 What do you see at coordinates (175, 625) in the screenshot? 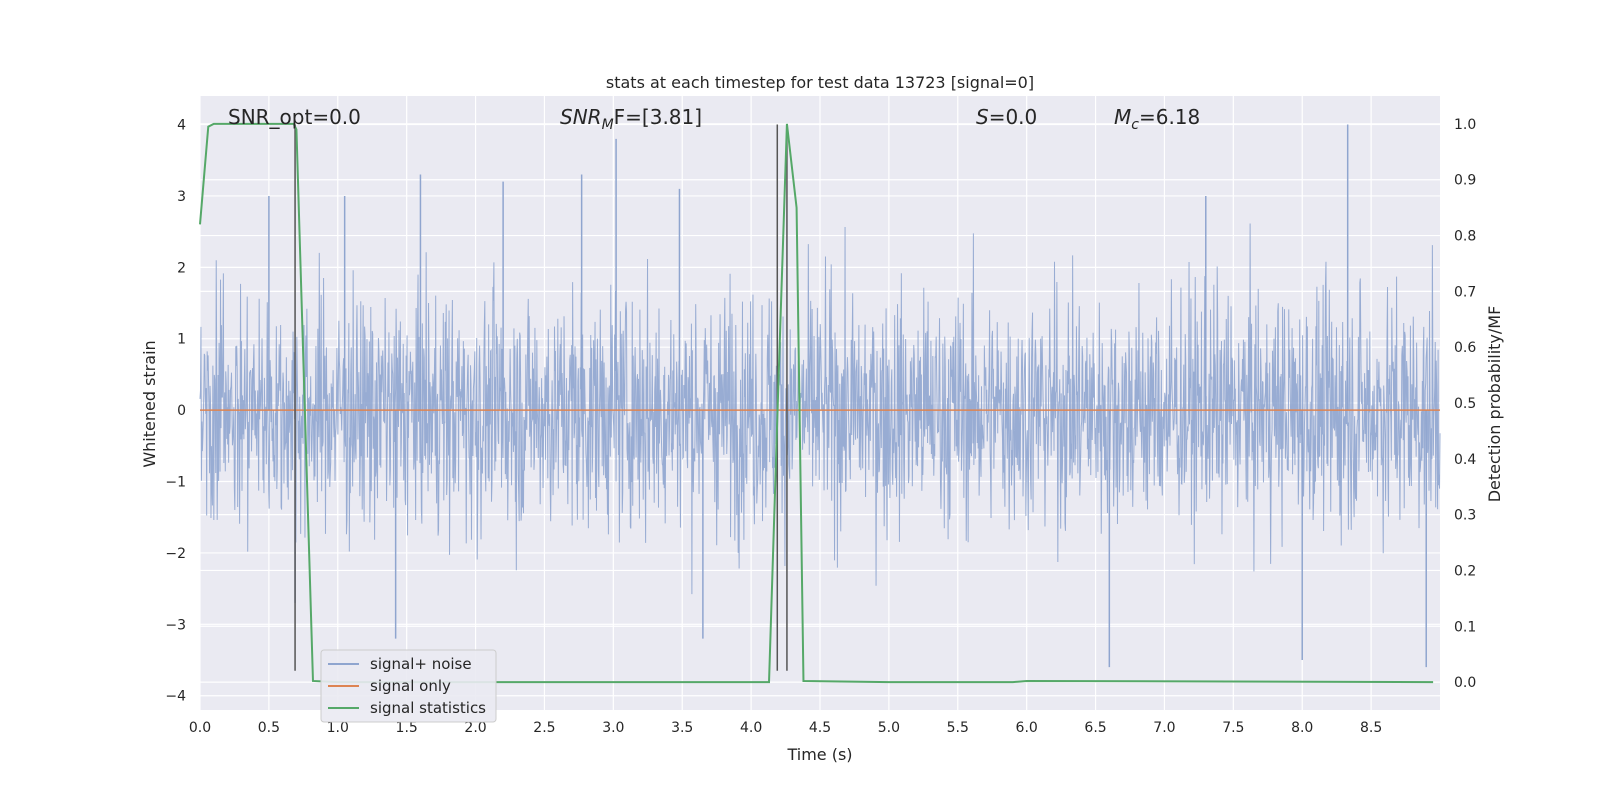
I see `y-tick-label: −3` at bounding box center [175, 625].